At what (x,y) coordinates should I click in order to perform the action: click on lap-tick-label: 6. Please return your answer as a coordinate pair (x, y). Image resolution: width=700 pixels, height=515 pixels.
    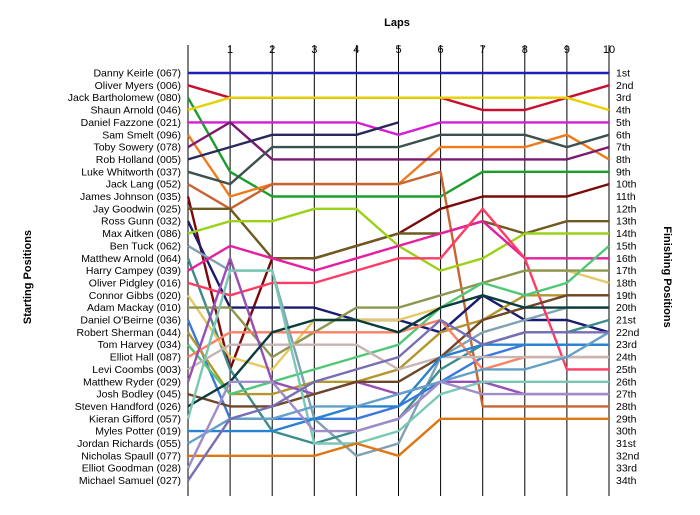
    Looking at the image, I should click on (441, 50).